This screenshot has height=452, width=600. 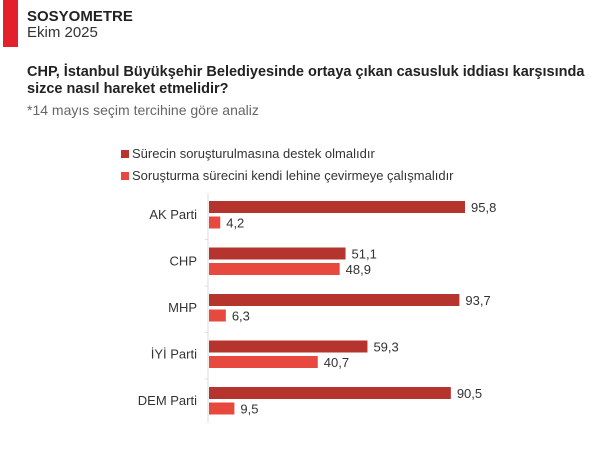 I want to click on category-label: İYİ Parti, so click(x=174, y=354).